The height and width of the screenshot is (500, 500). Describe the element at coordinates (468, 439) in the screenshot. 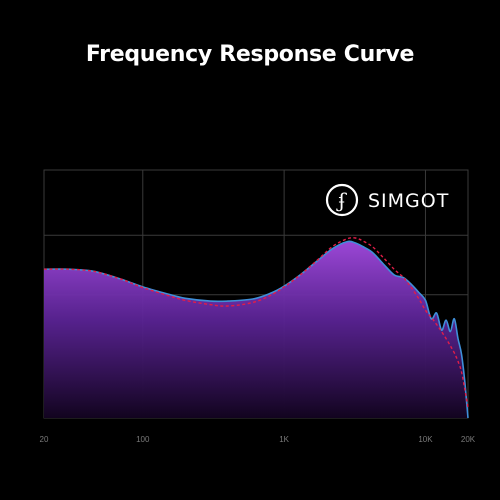

I see `x-tick-label: 20K` at that location.